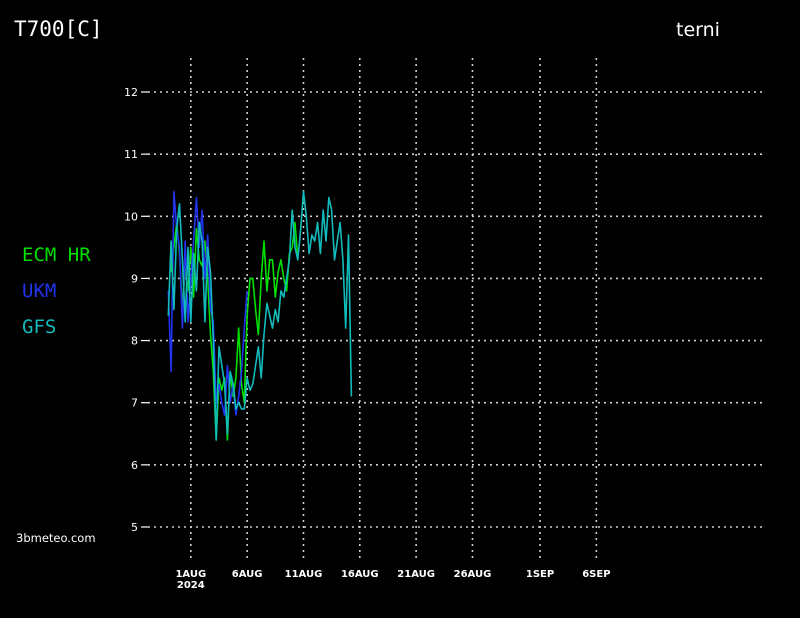  What do you see at coordinates (473, 574) in the screenshot?
I see `x-tick-label: 26AUG` at bounding box center [473, 574].